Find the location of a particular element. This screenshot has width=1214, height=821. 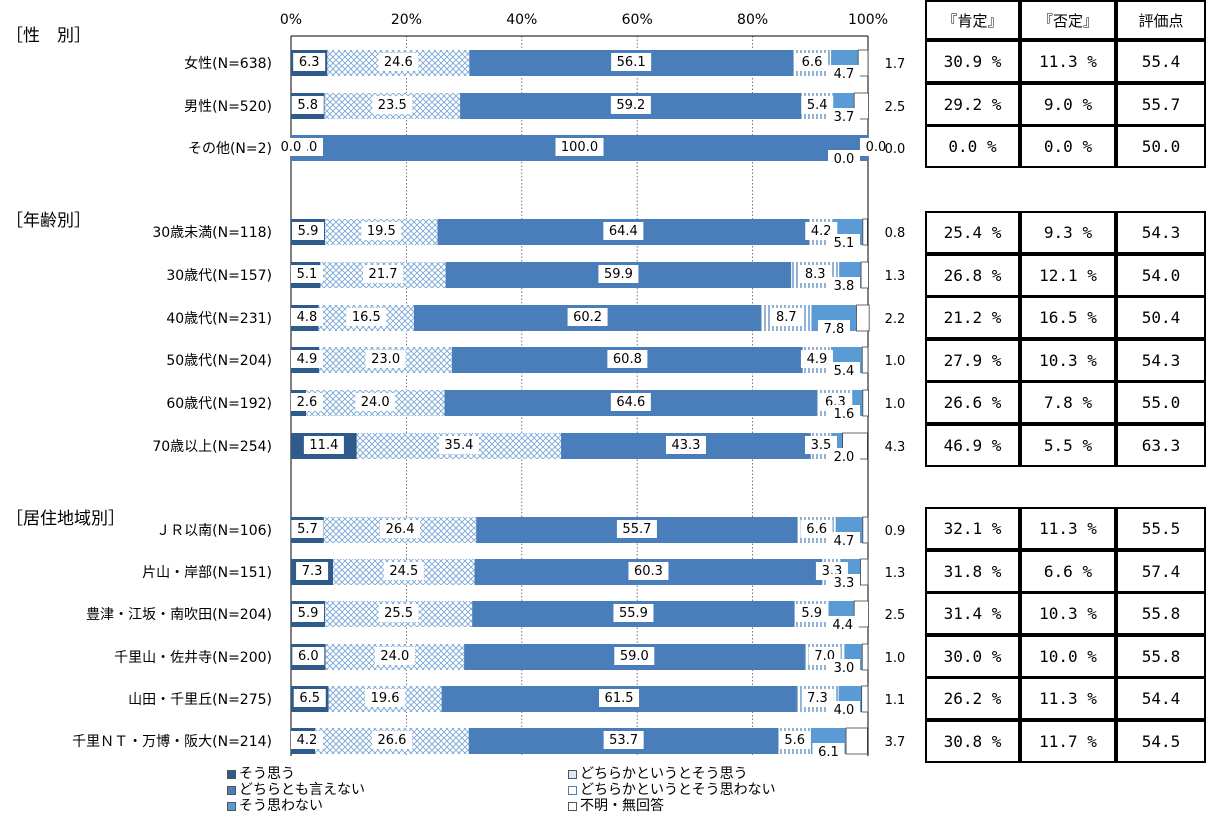

row-label: 60歳代(N=192) is located at coordinates (219, 404).